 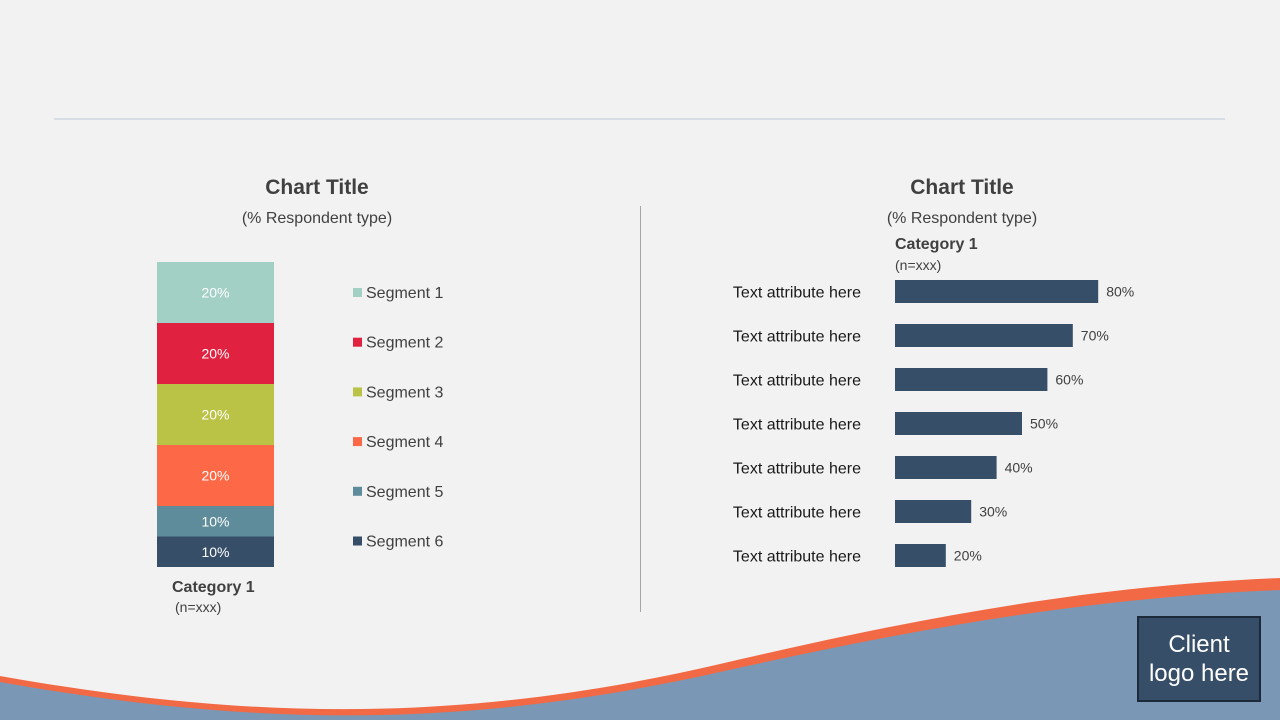 What do you see at coordinates (797, 469) in the screenshot?
I see `bar-5-category-label: Text attribute here` at bounding box center [797, 469].